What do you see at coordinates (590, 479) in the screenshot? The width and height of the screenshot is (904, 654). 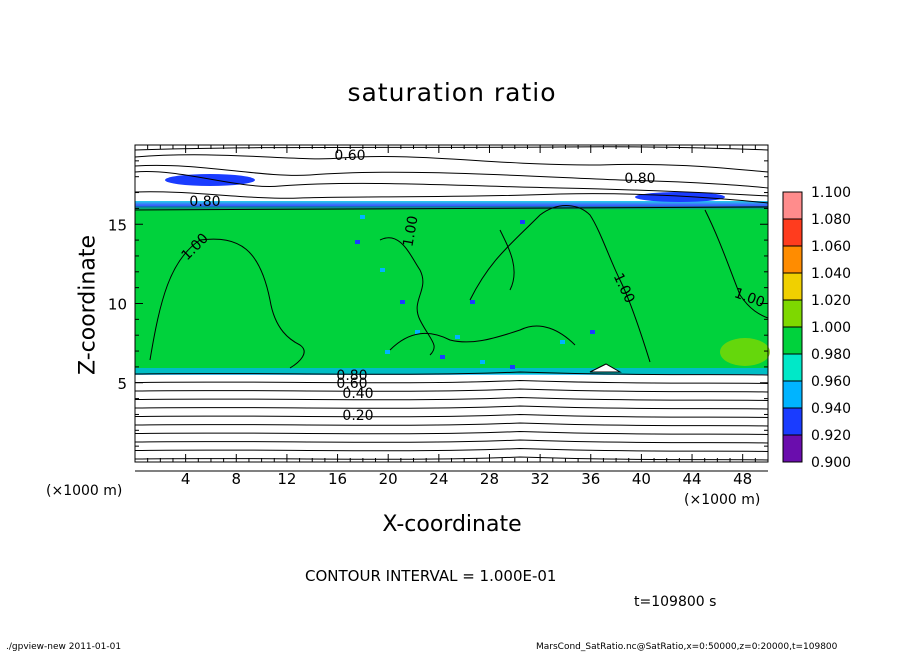 I see `x-tick-label: 36` at bounding box center [590, 479].